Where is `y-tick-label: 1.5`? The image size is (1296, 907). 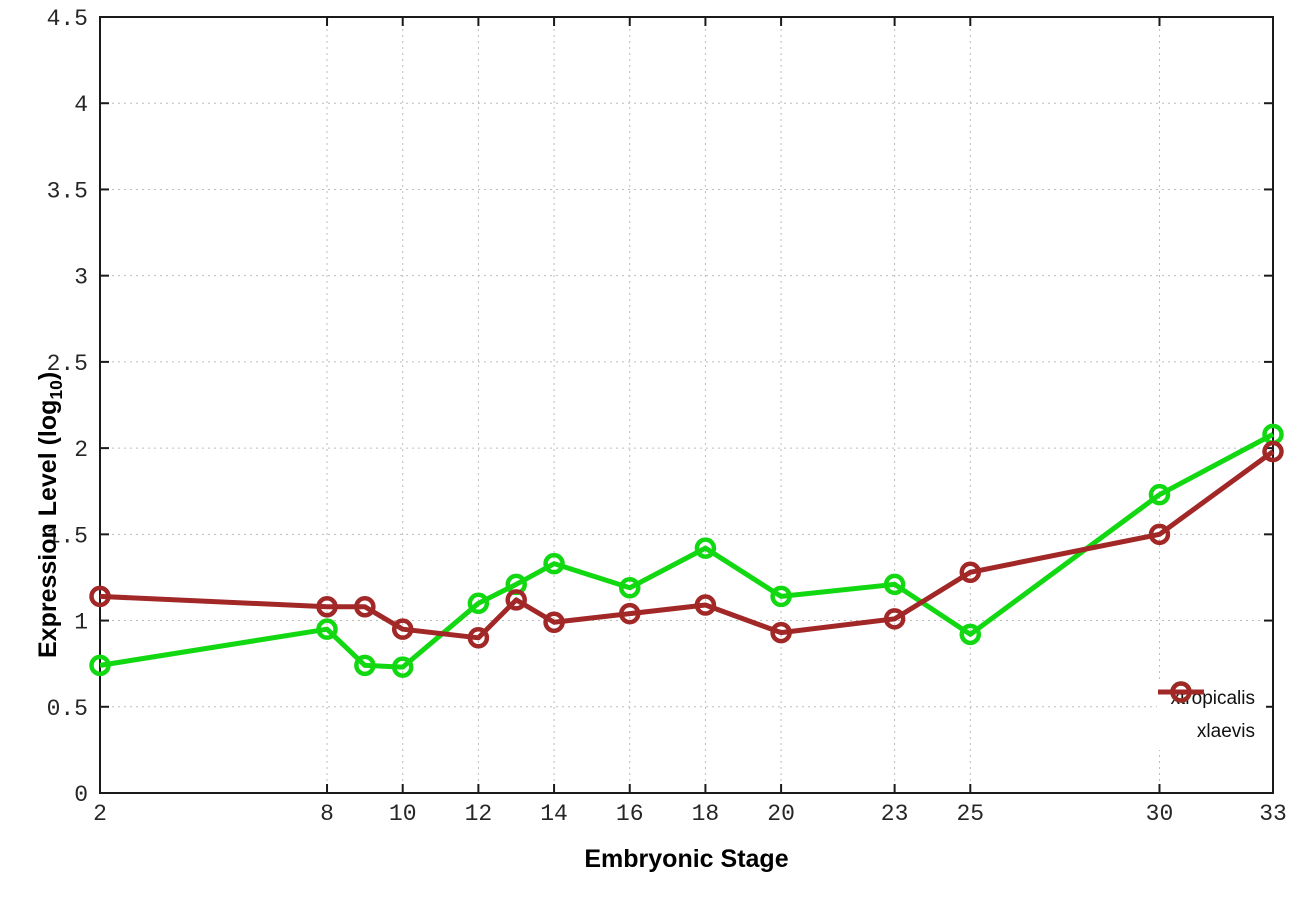
y-tick-label: 1.5 is located at coordinates (67, 536).